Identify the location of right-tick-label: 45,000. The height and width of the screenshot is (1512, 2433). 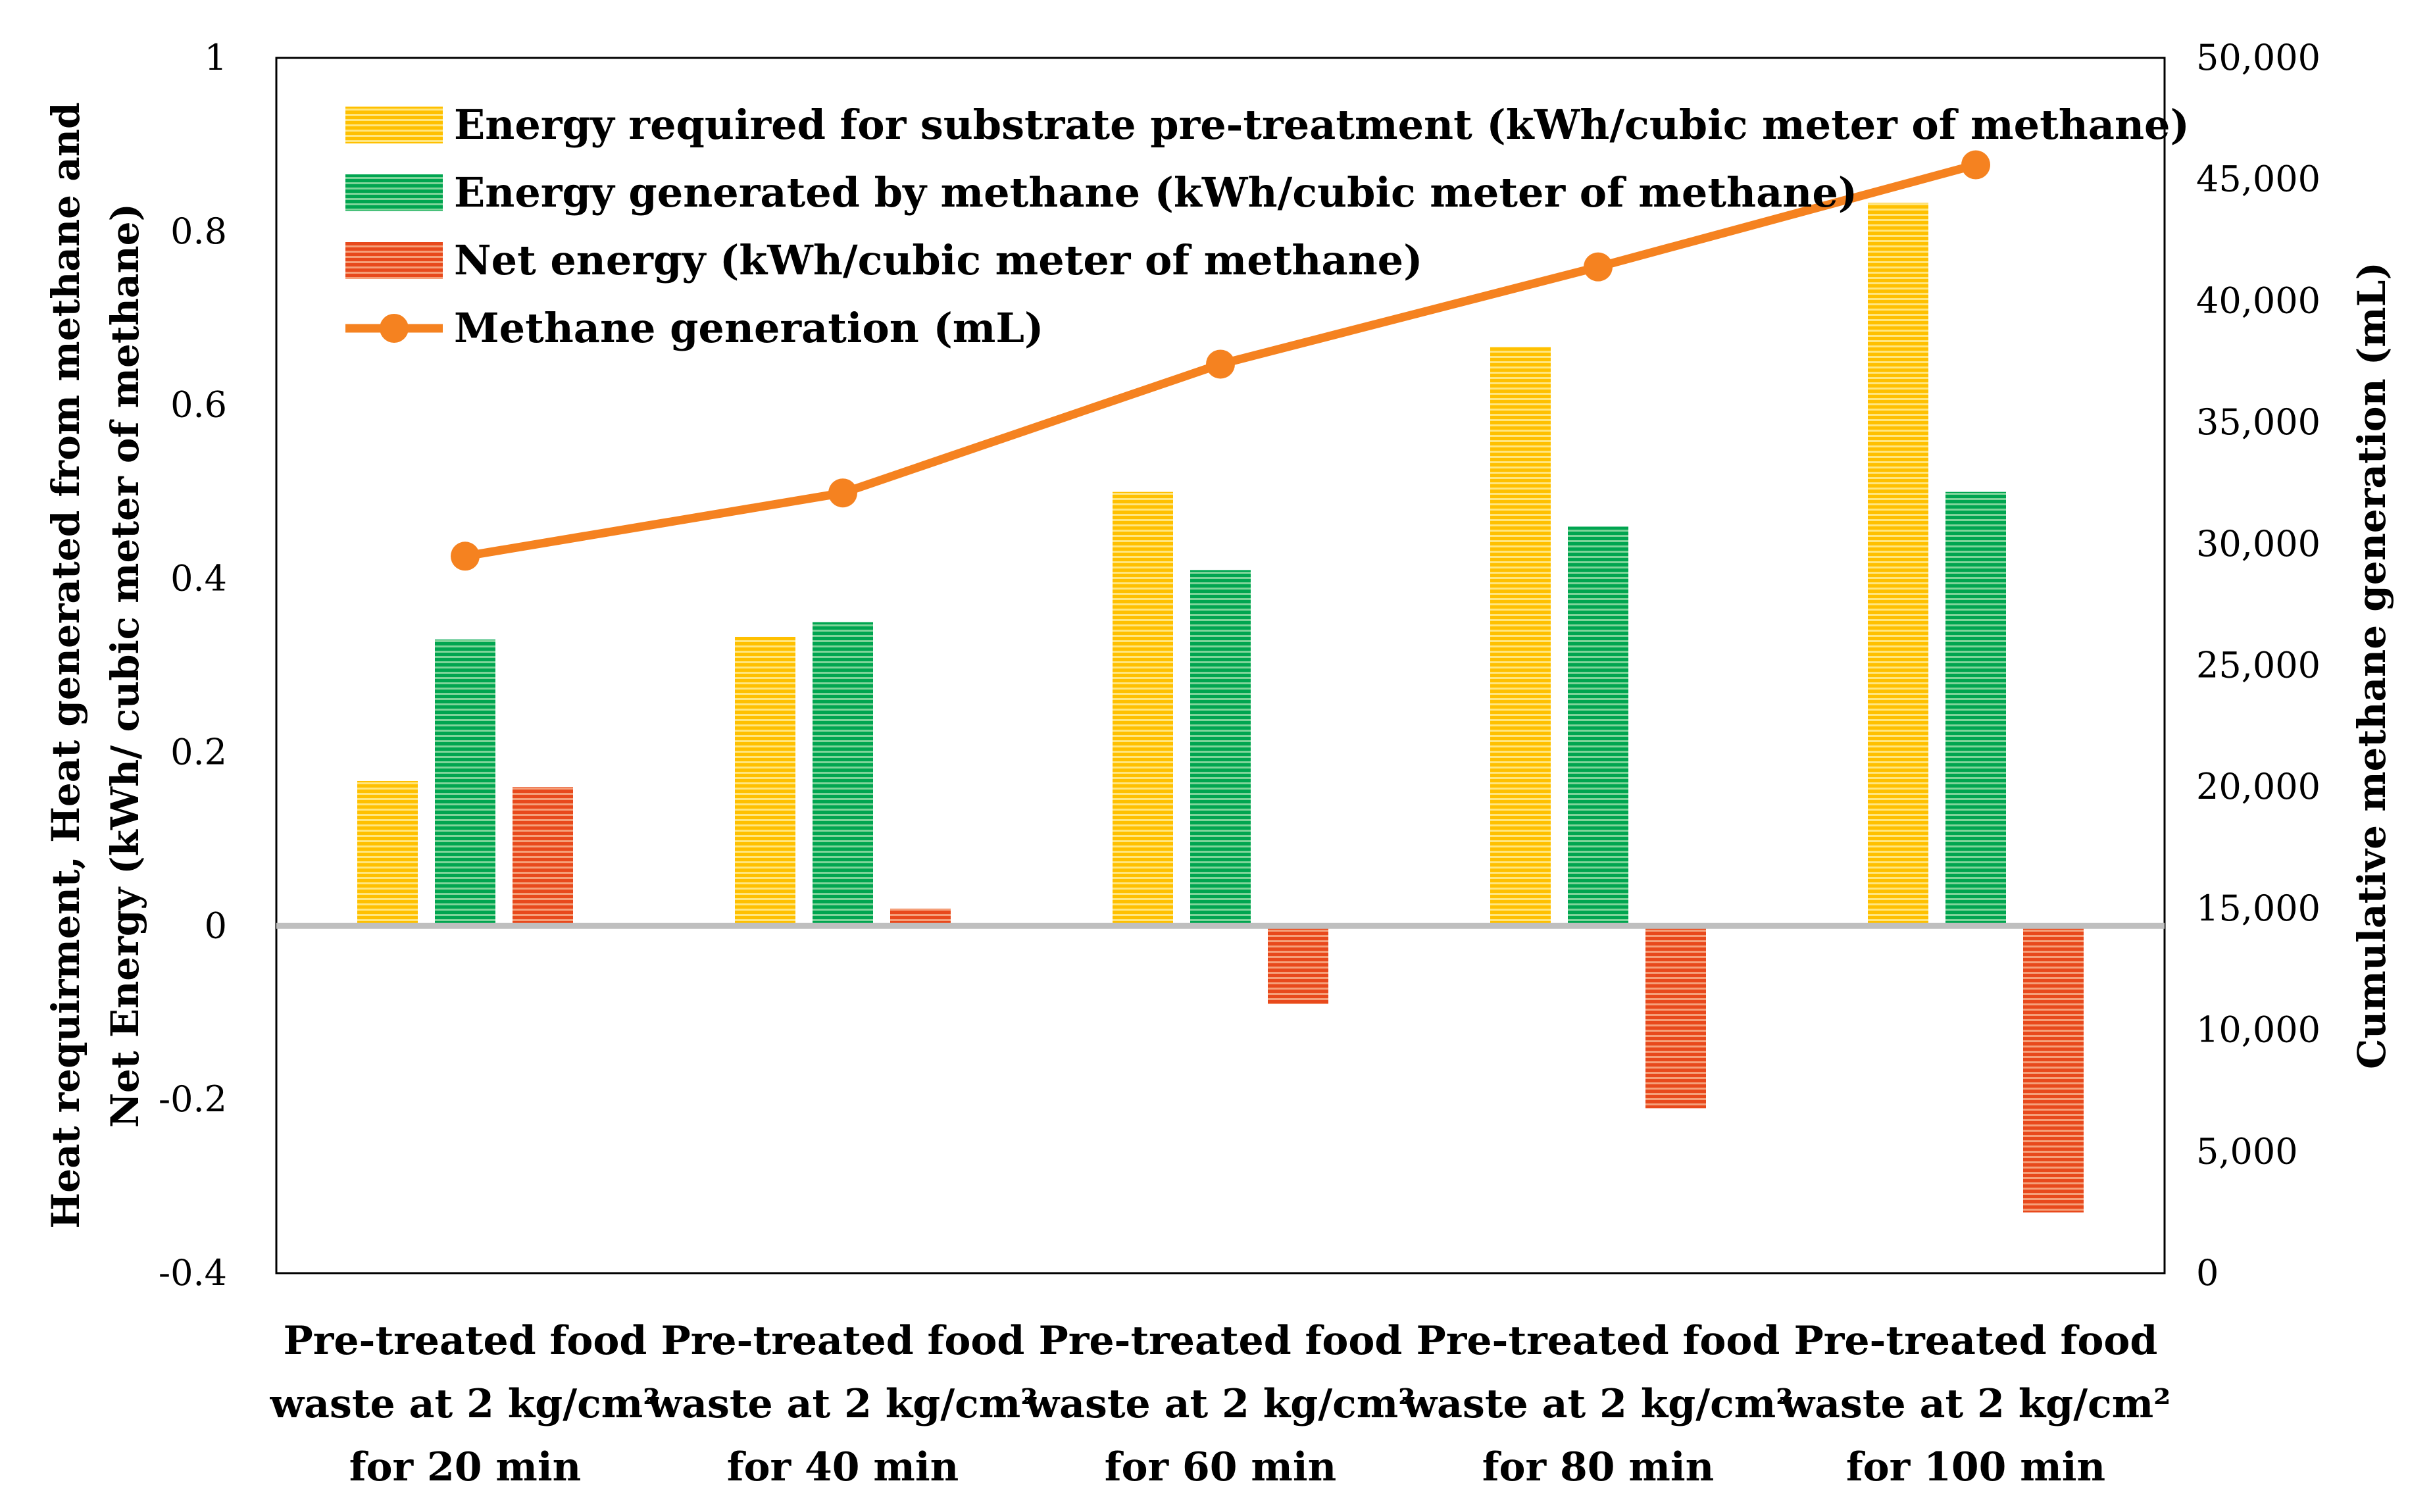
(2258, 179).